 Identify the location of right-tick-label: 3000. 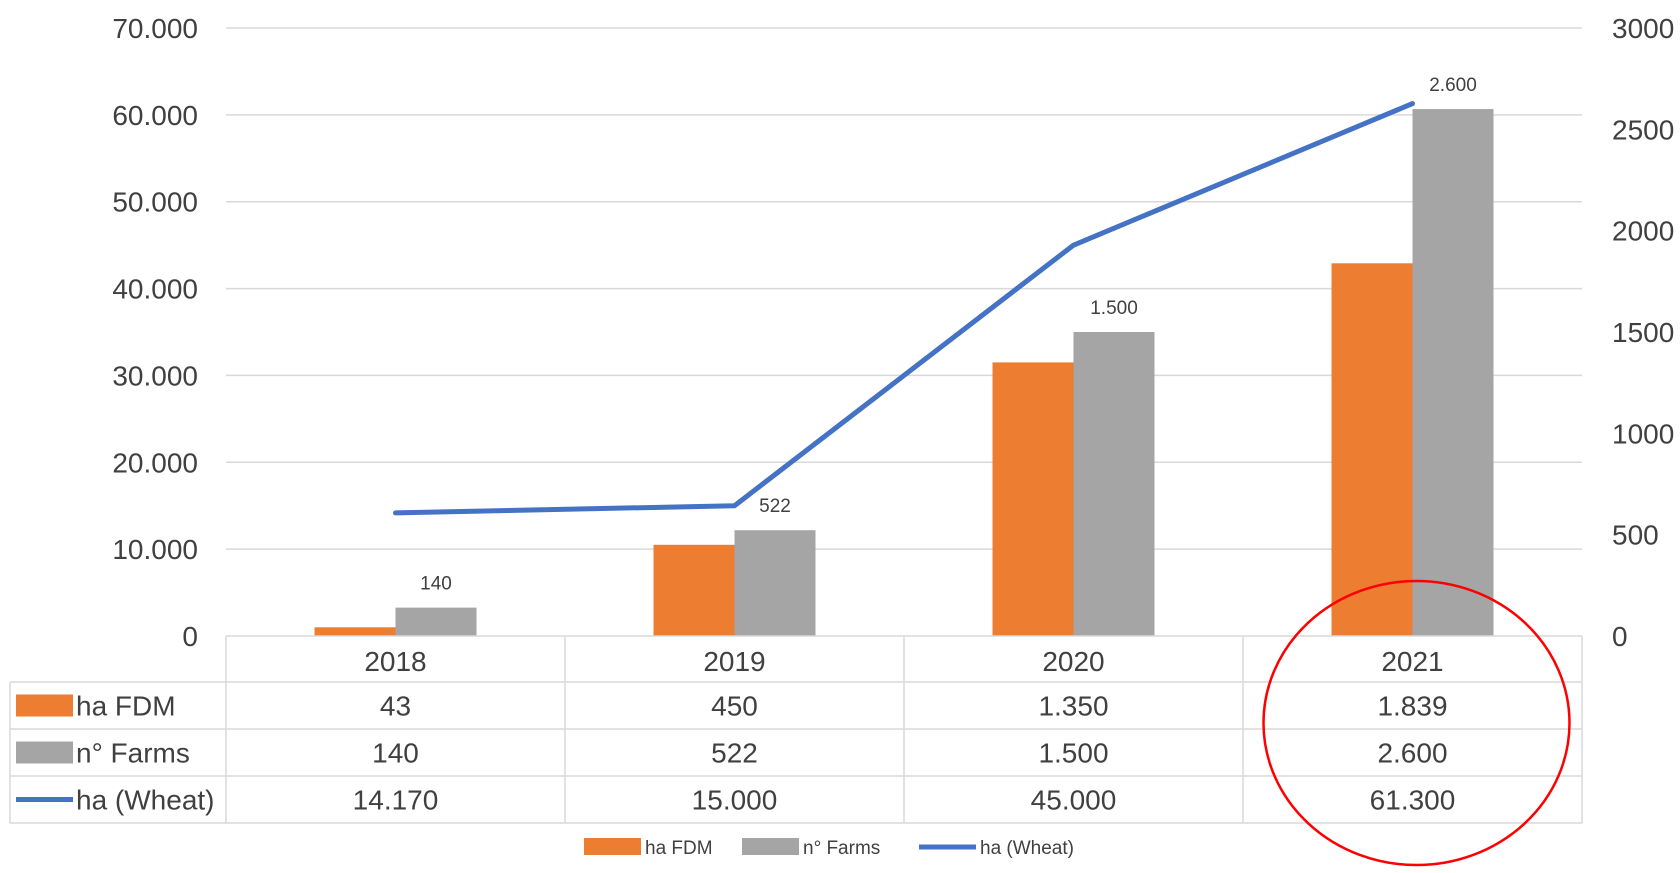
(1643, 28).